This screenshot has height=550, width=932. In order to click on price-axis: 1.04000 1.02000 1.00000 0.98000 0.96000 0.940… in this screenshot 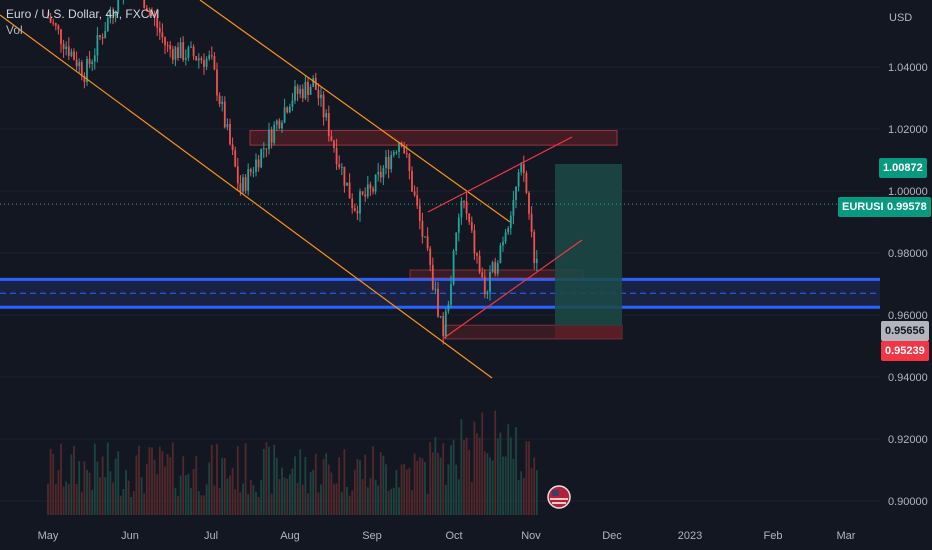, I will do `click(908, 260)`.